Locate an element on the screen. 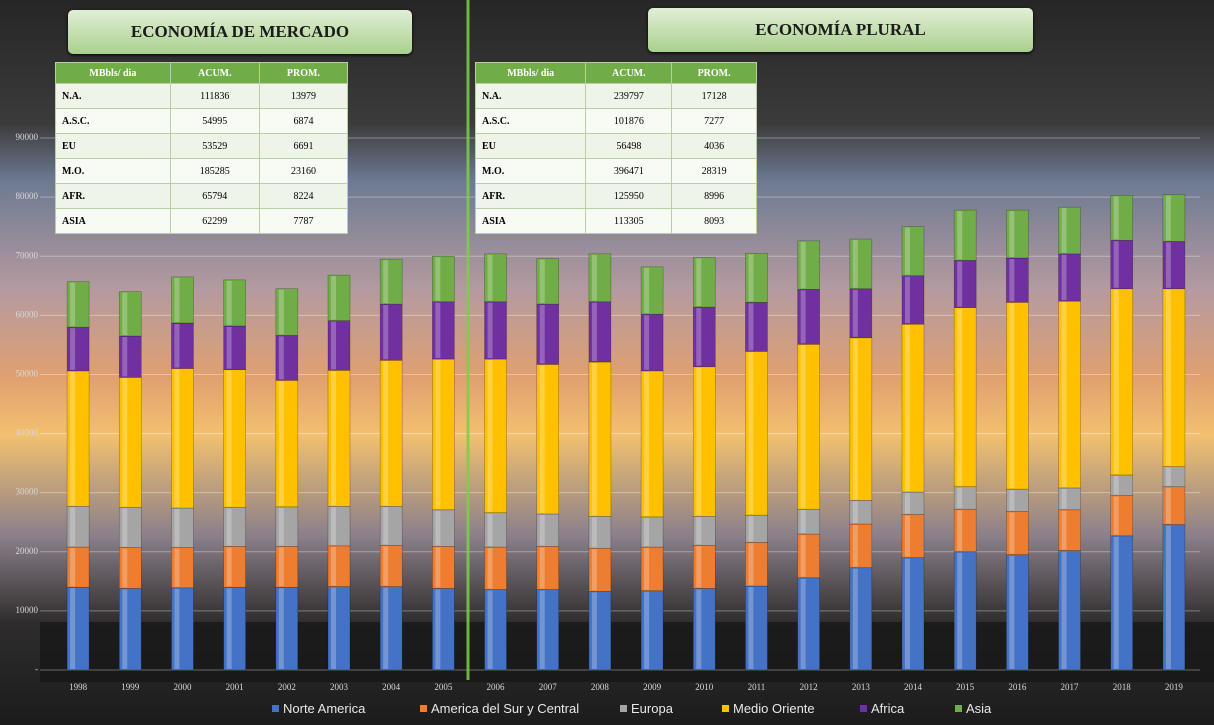 The height and width of the screenshot is (725, 1214). x-tick-label: 2013 is located at coordinates (861, 687).